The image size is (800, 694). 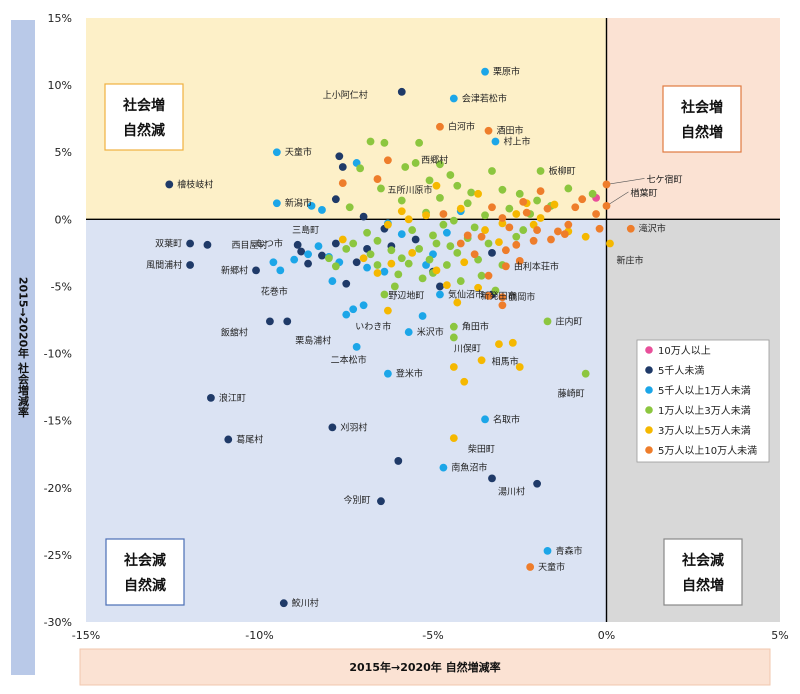 I want to click on quadrant-line1: 社会減, so click(x=702, y=560).